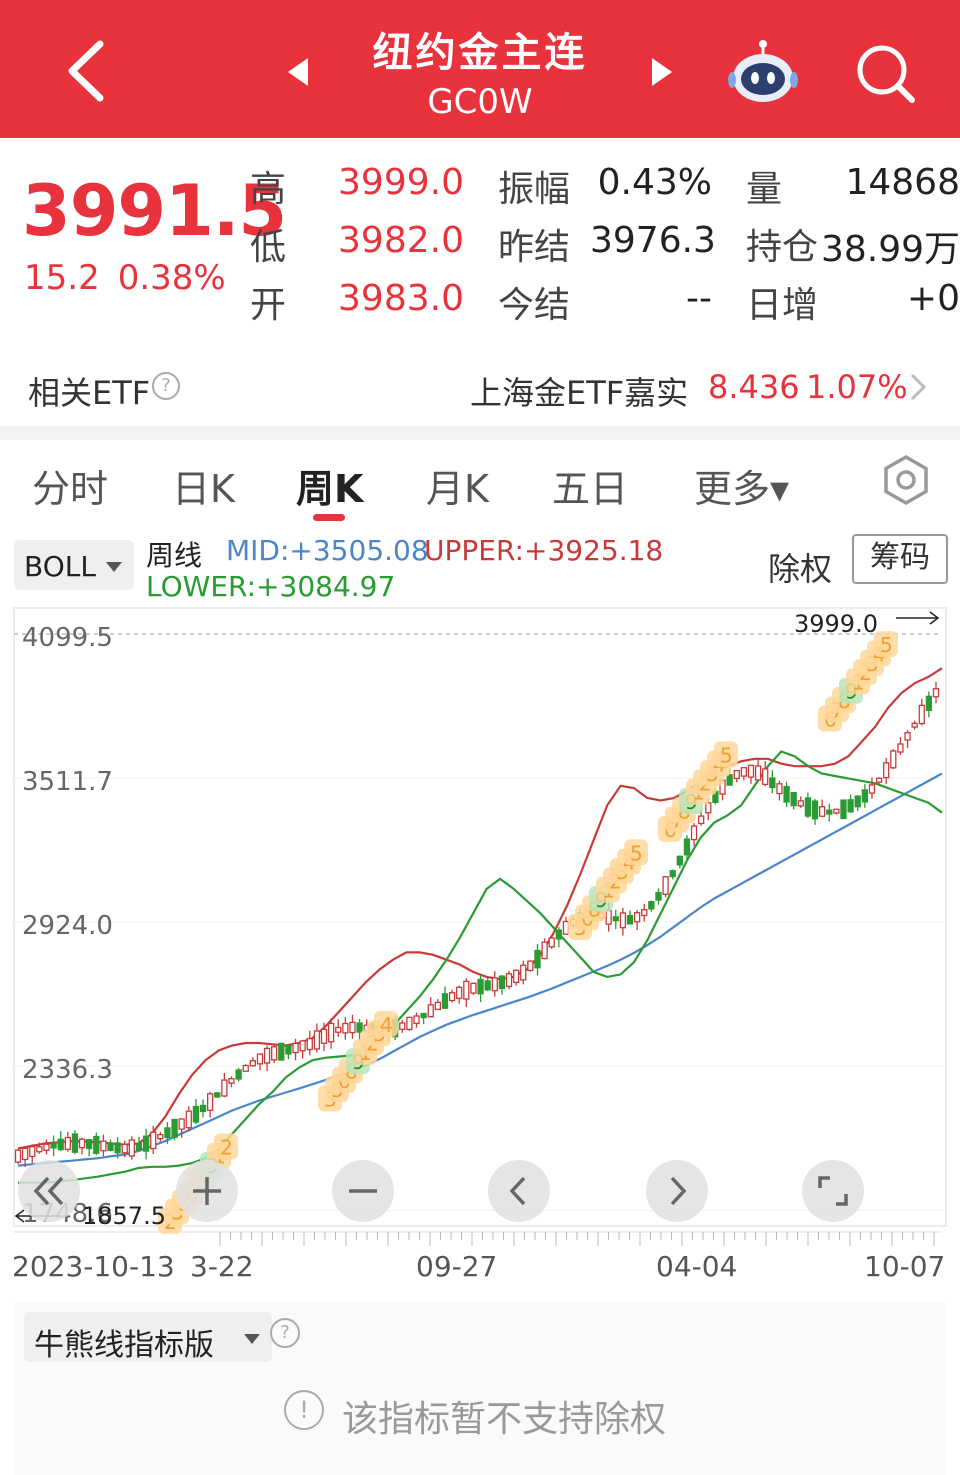 The width and height of the screenshot is (960, 1475). I want to click on daily-change-label: 日增, so click(782, 305).